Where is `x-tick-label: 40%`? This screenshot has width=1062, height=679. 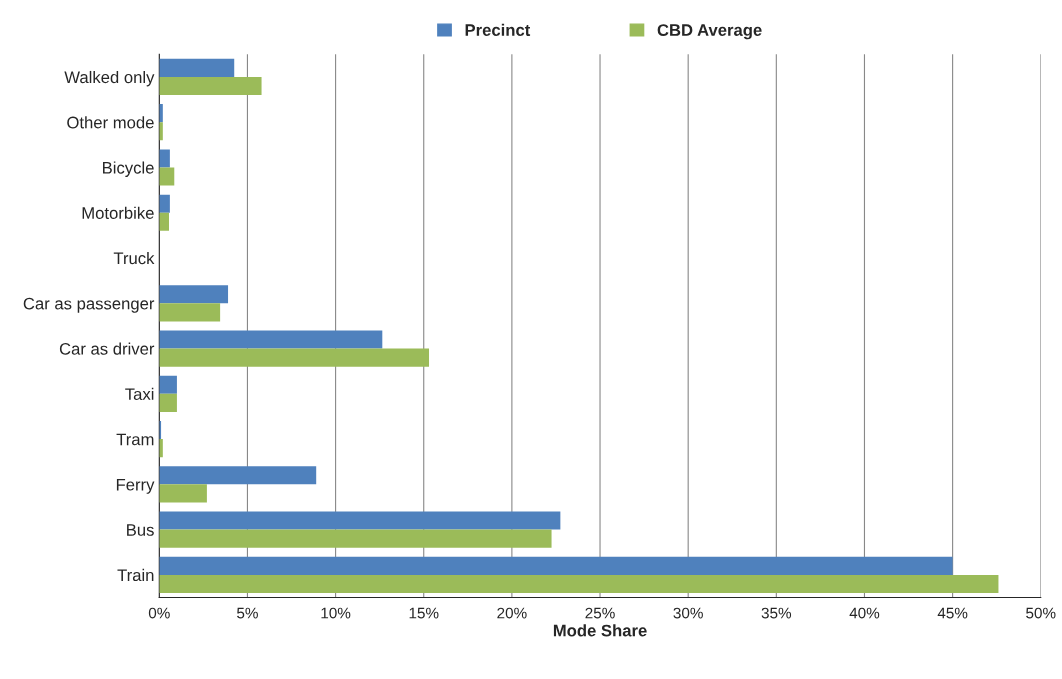 x-tick-label: 40% is located at coordinates (864, 613).